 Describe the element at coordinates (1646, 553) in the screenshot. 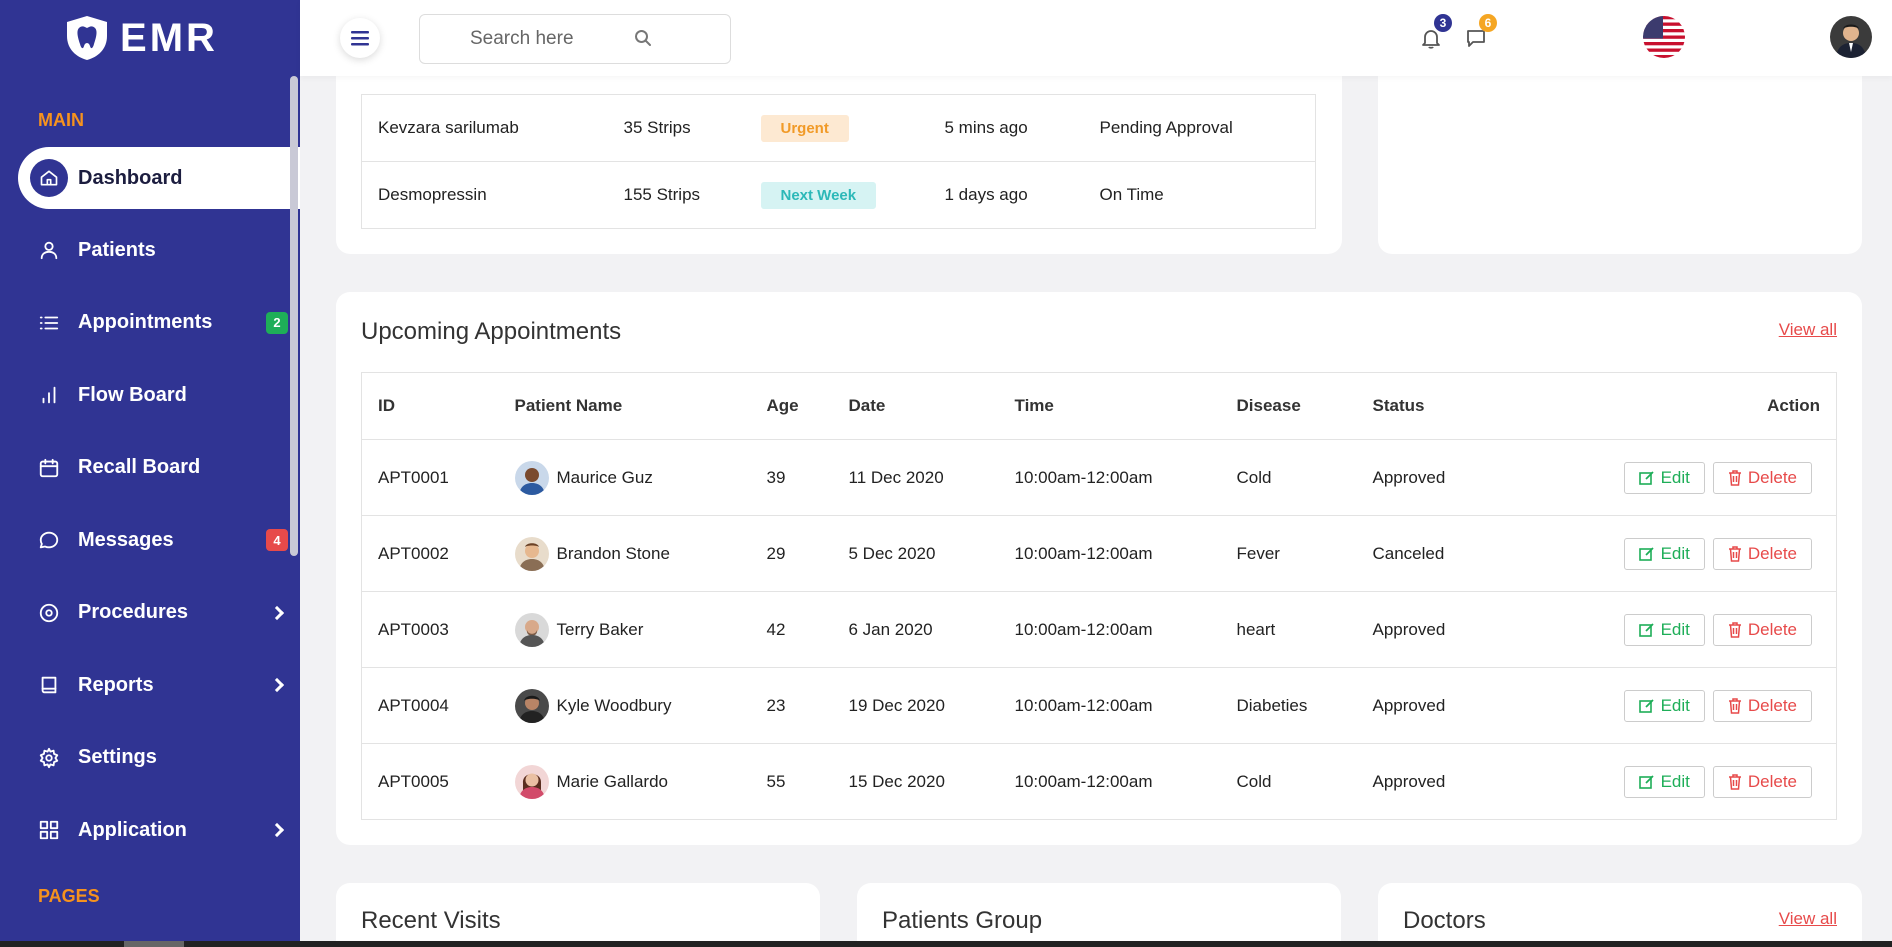

I see `edit-icon` at that location.